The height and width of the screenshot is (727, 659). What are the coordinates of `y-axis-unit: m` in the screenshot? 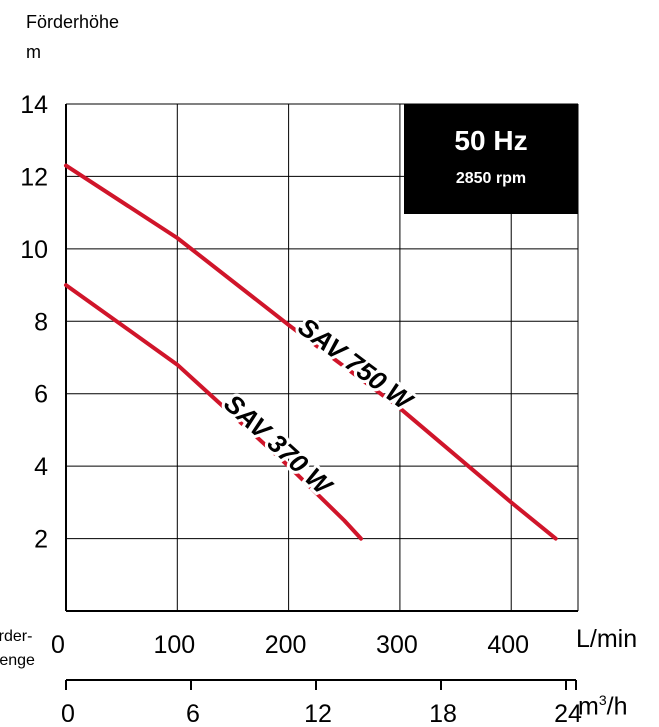 It's located at (33, 52).